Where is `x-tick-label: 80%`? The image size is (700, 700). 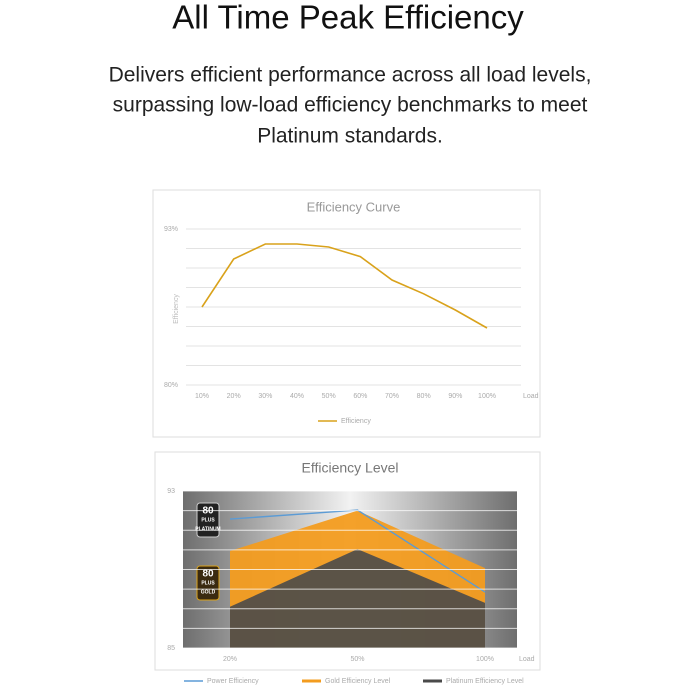
x-tick-label: 80% is located at coordinates (424, 396).